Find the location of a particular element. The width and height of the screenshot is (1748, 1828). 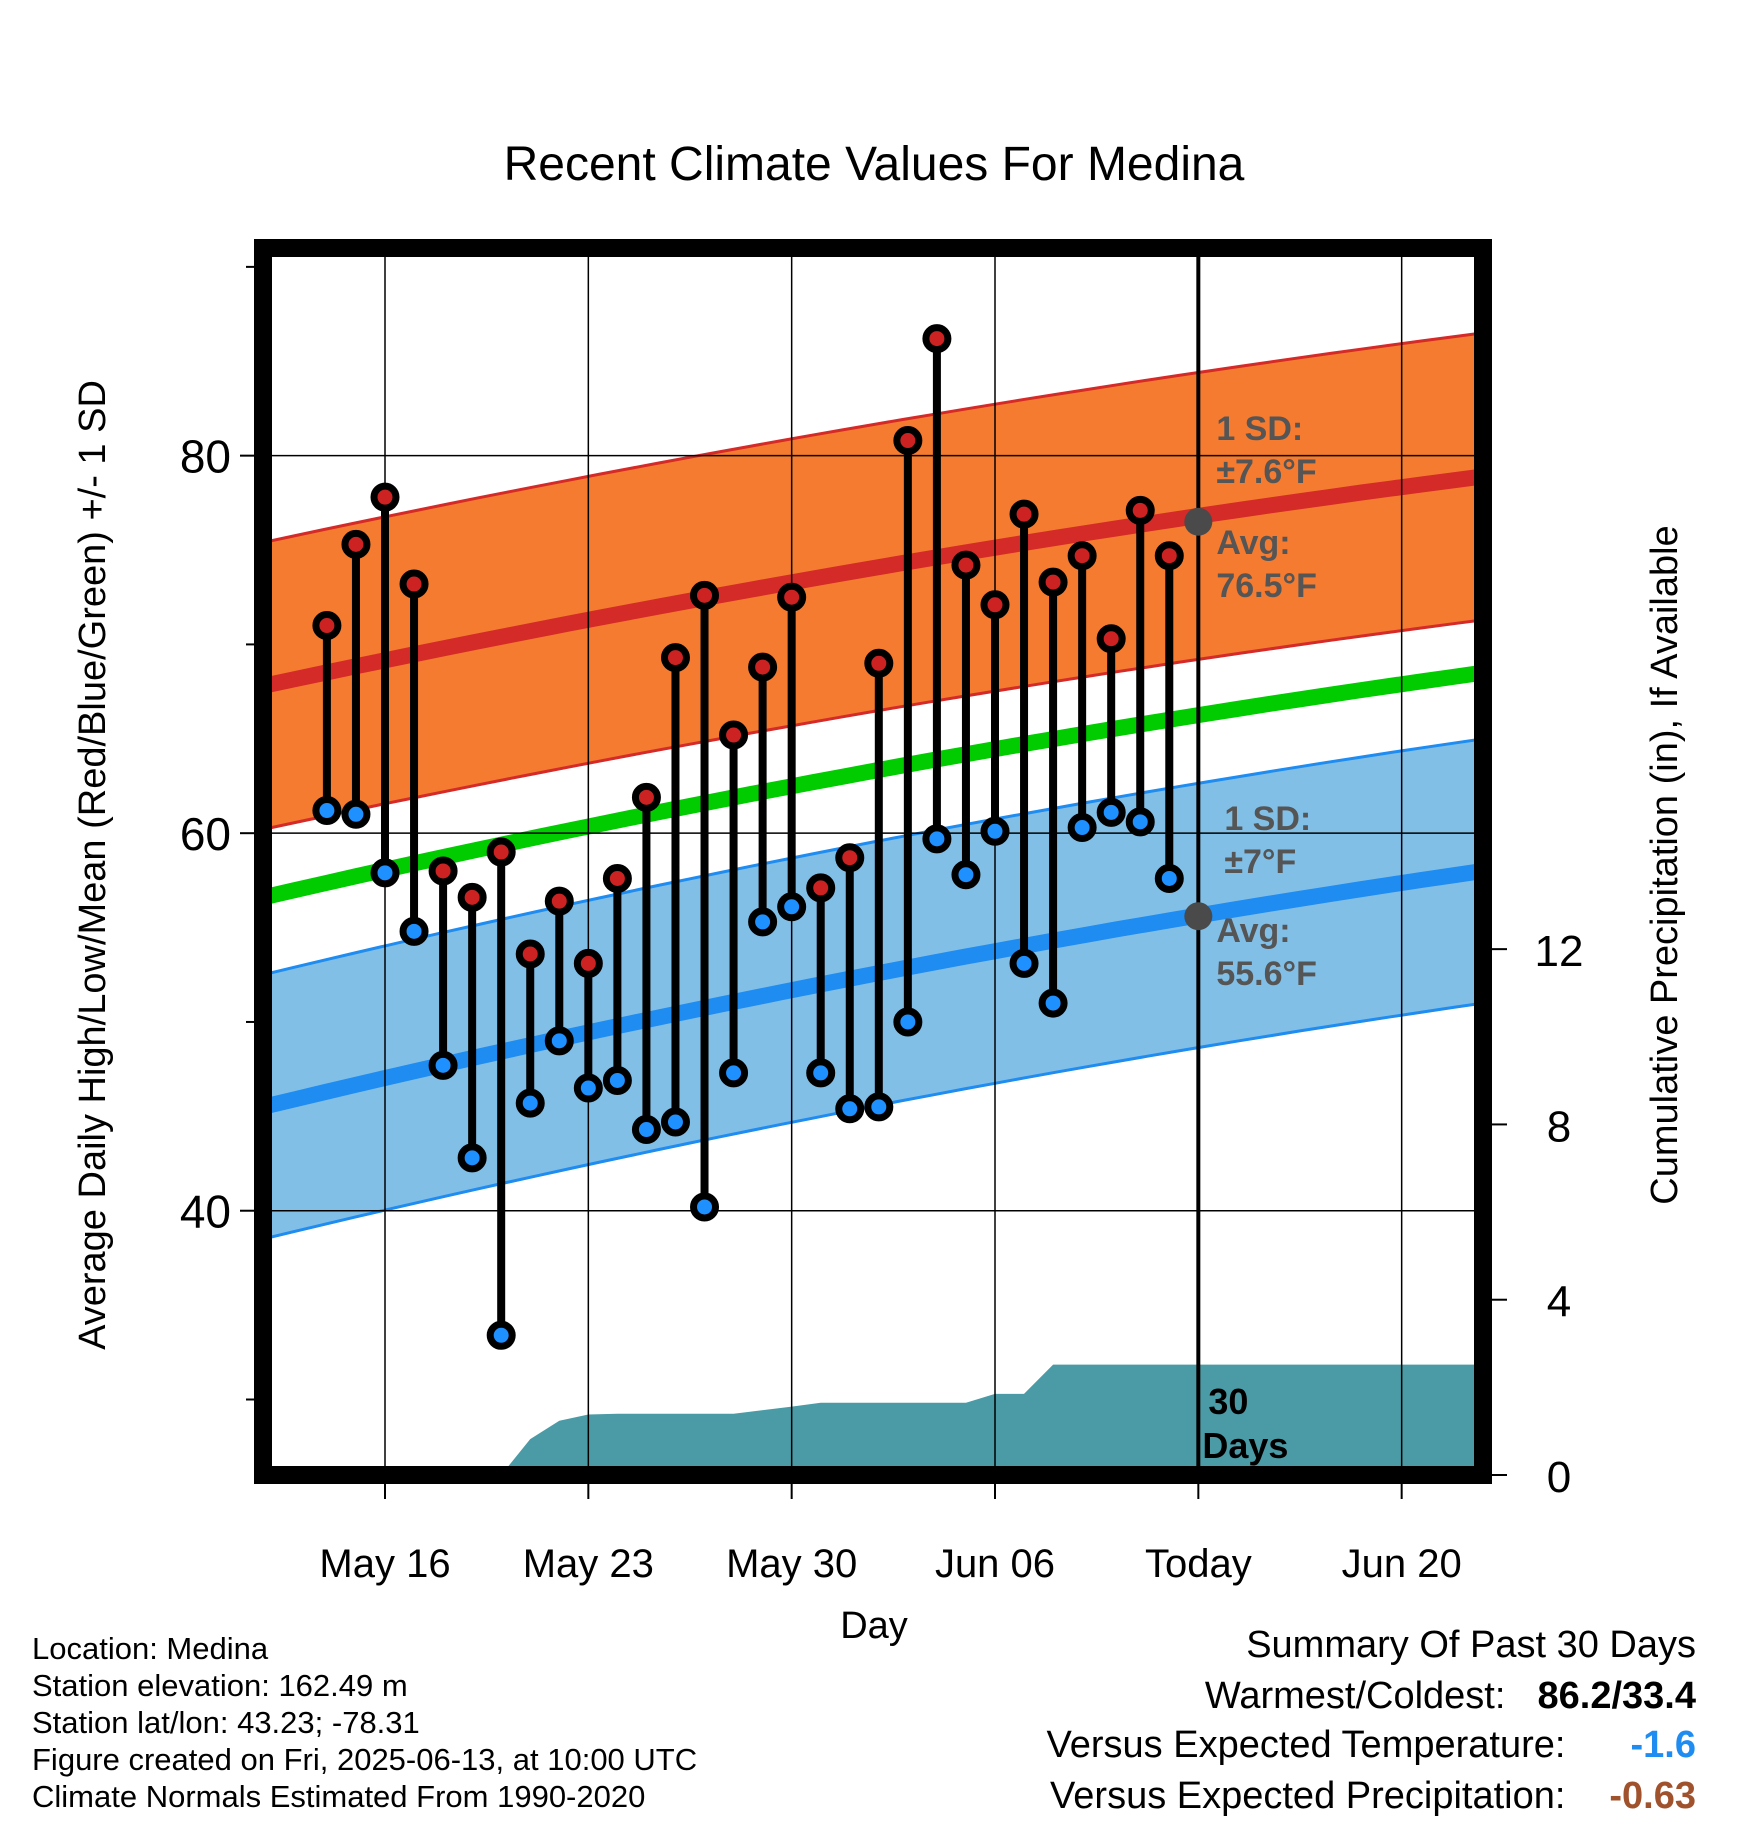

summary-temp: Versus Expected Temperature: -1.6 is located at coordinates (1371, 1745).